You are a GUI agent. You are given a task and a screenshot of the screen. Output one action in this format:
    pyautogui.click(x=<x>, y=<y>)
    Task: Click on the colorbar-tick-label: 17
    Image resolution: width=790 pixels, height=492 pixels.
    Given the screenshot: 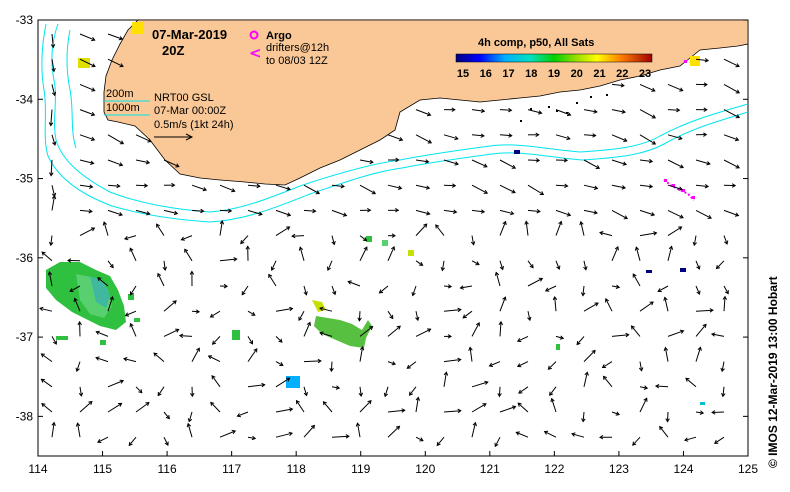 What is the action you would take?
    pyautogui.click(x=508, y=74)
    